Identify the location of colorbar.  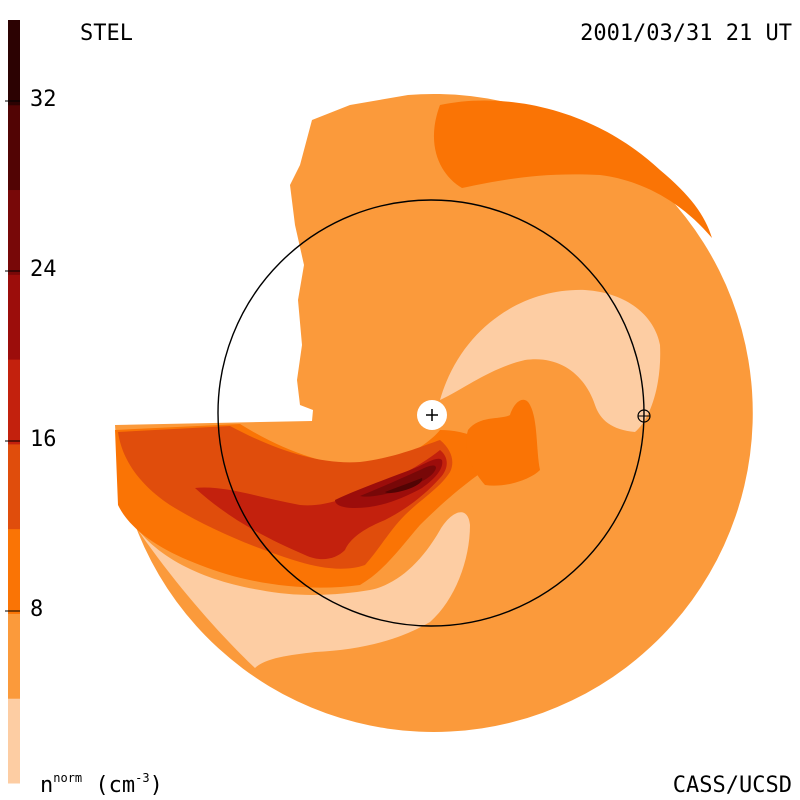
(14, 402).